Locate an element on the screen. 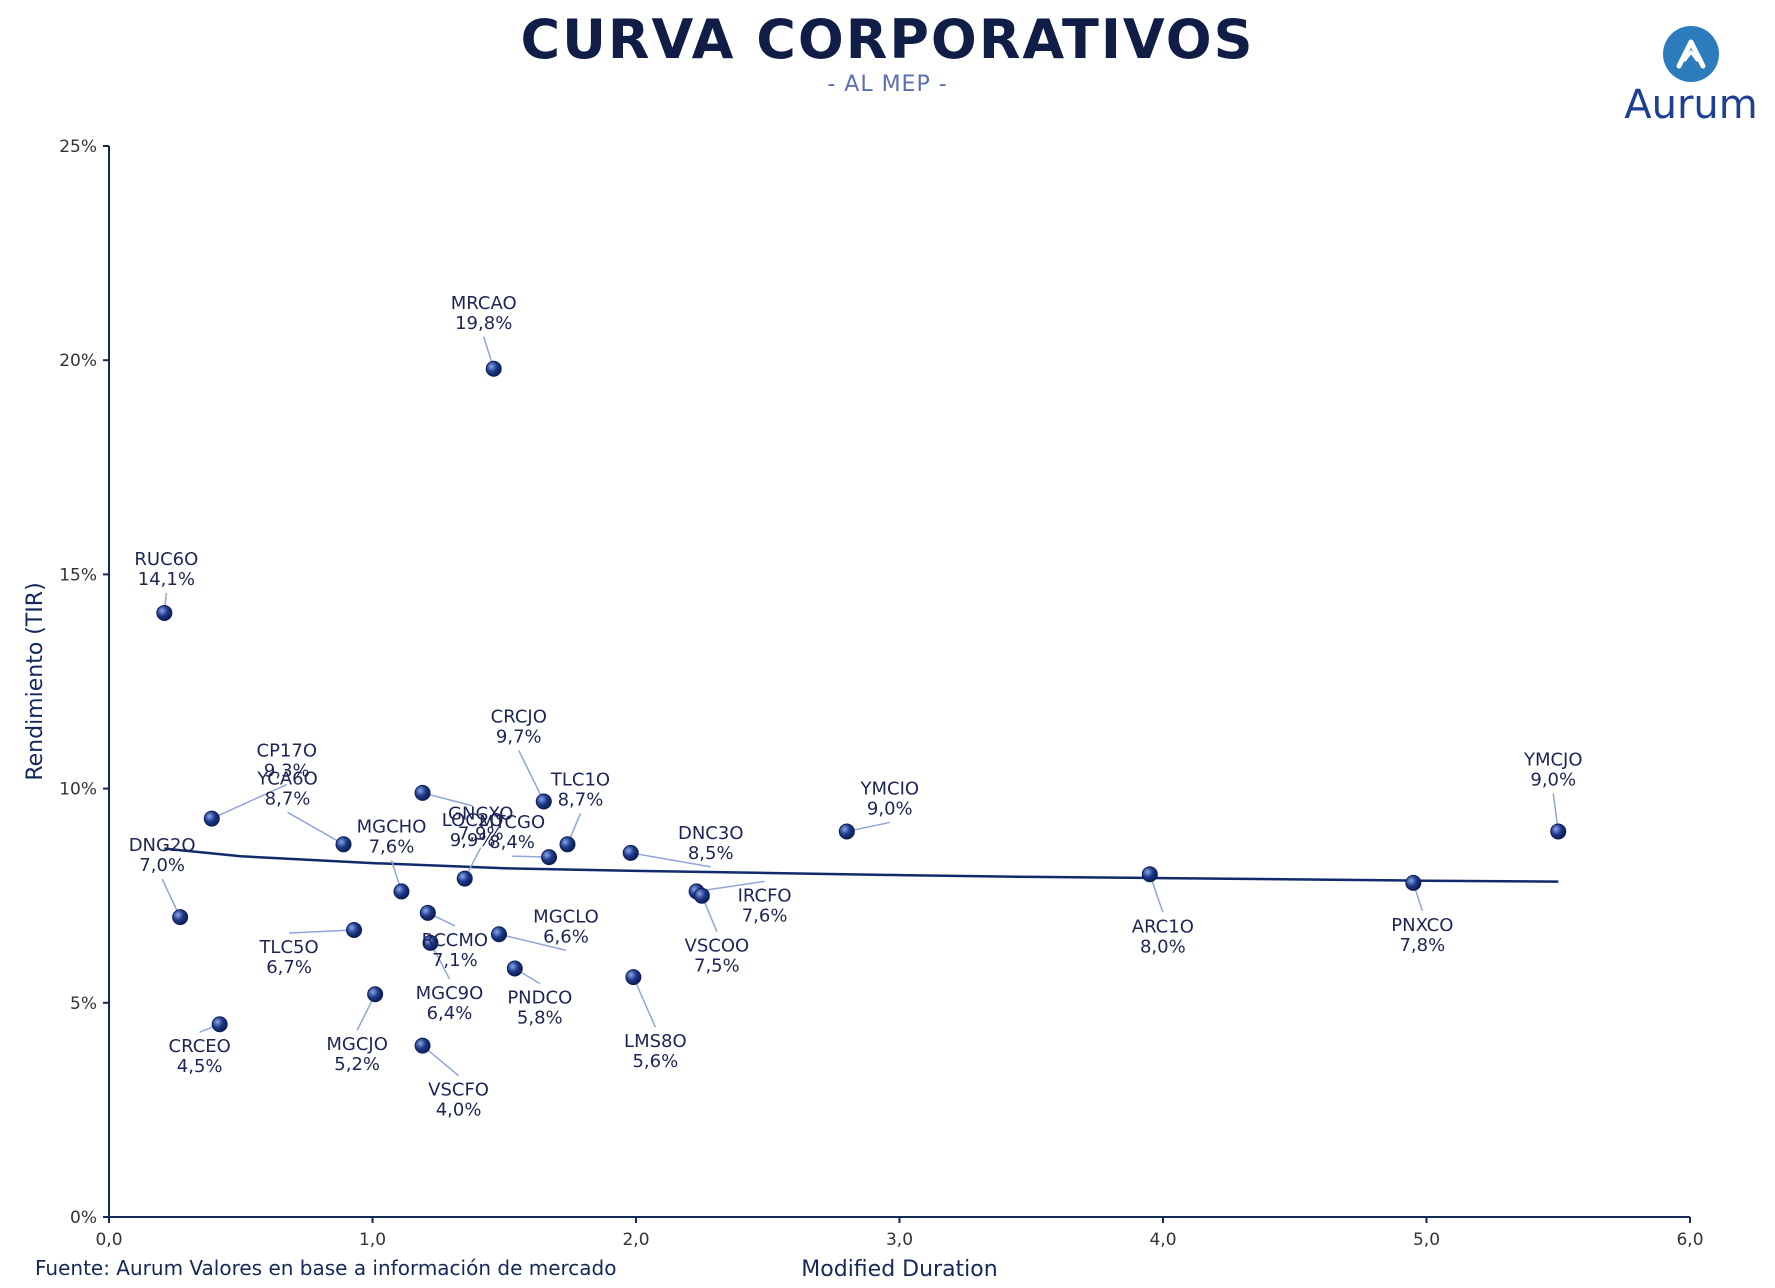 The image size is (1775, 1288). point-rccmo is located at coordinates (427, 912).